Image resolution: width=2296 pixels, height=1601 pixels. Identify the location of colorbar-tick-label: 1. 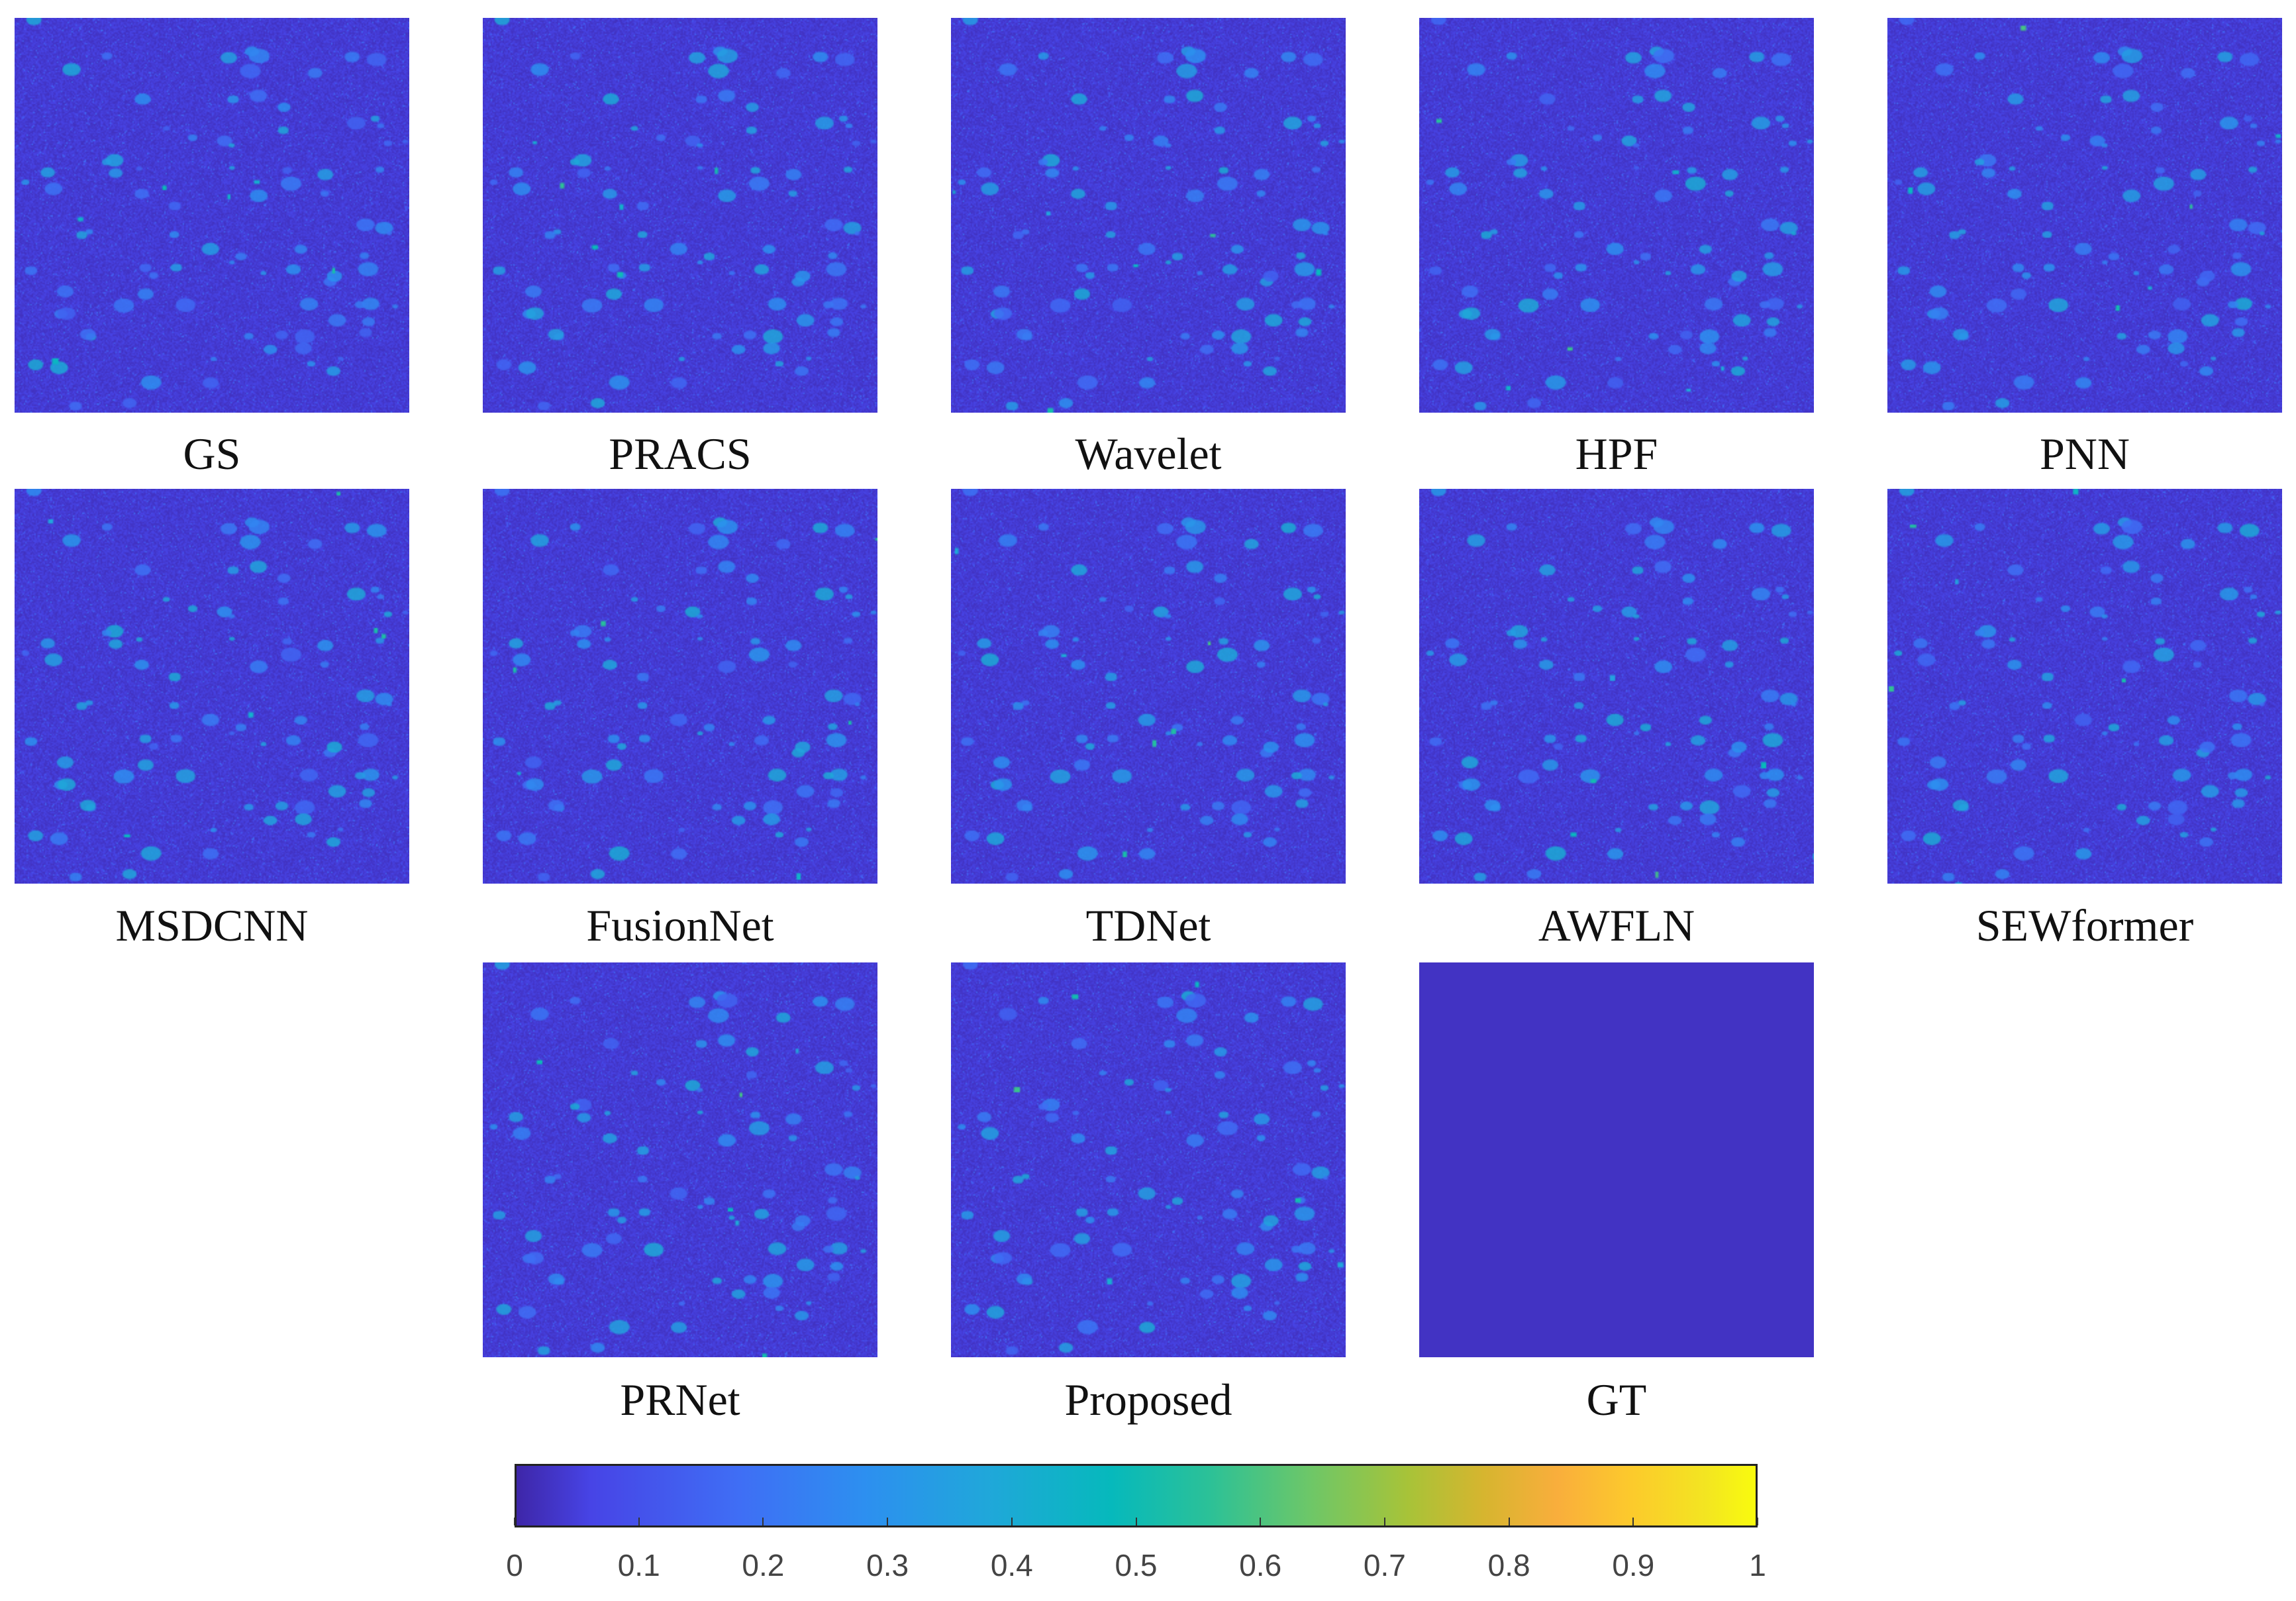
(1757, 1565).